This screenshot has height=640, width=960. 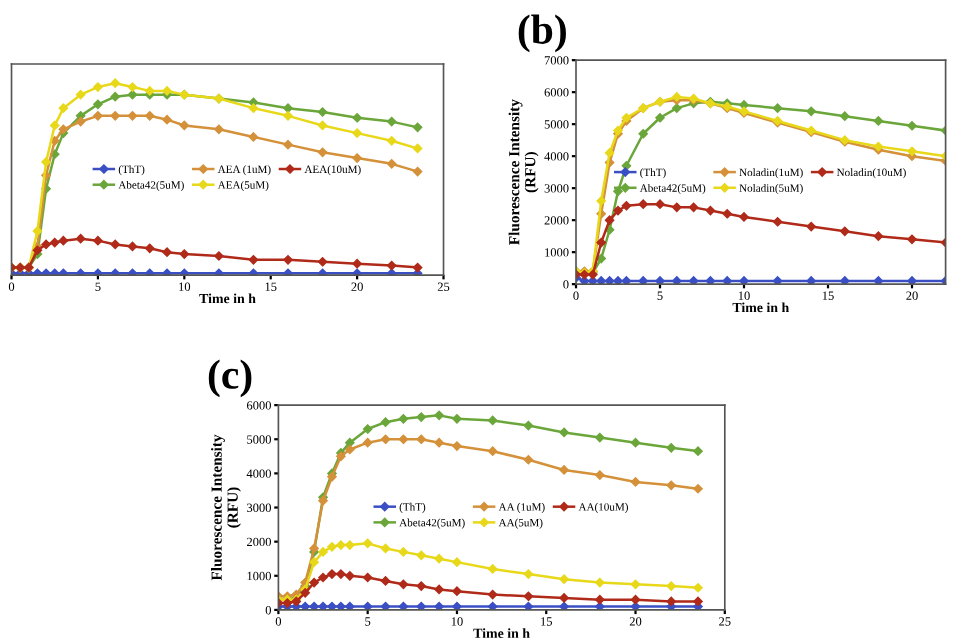 What do you see at coordinates (230, 378) in the screenshot?
I see `chart-title: (c)` at bounding box center [230, 378].